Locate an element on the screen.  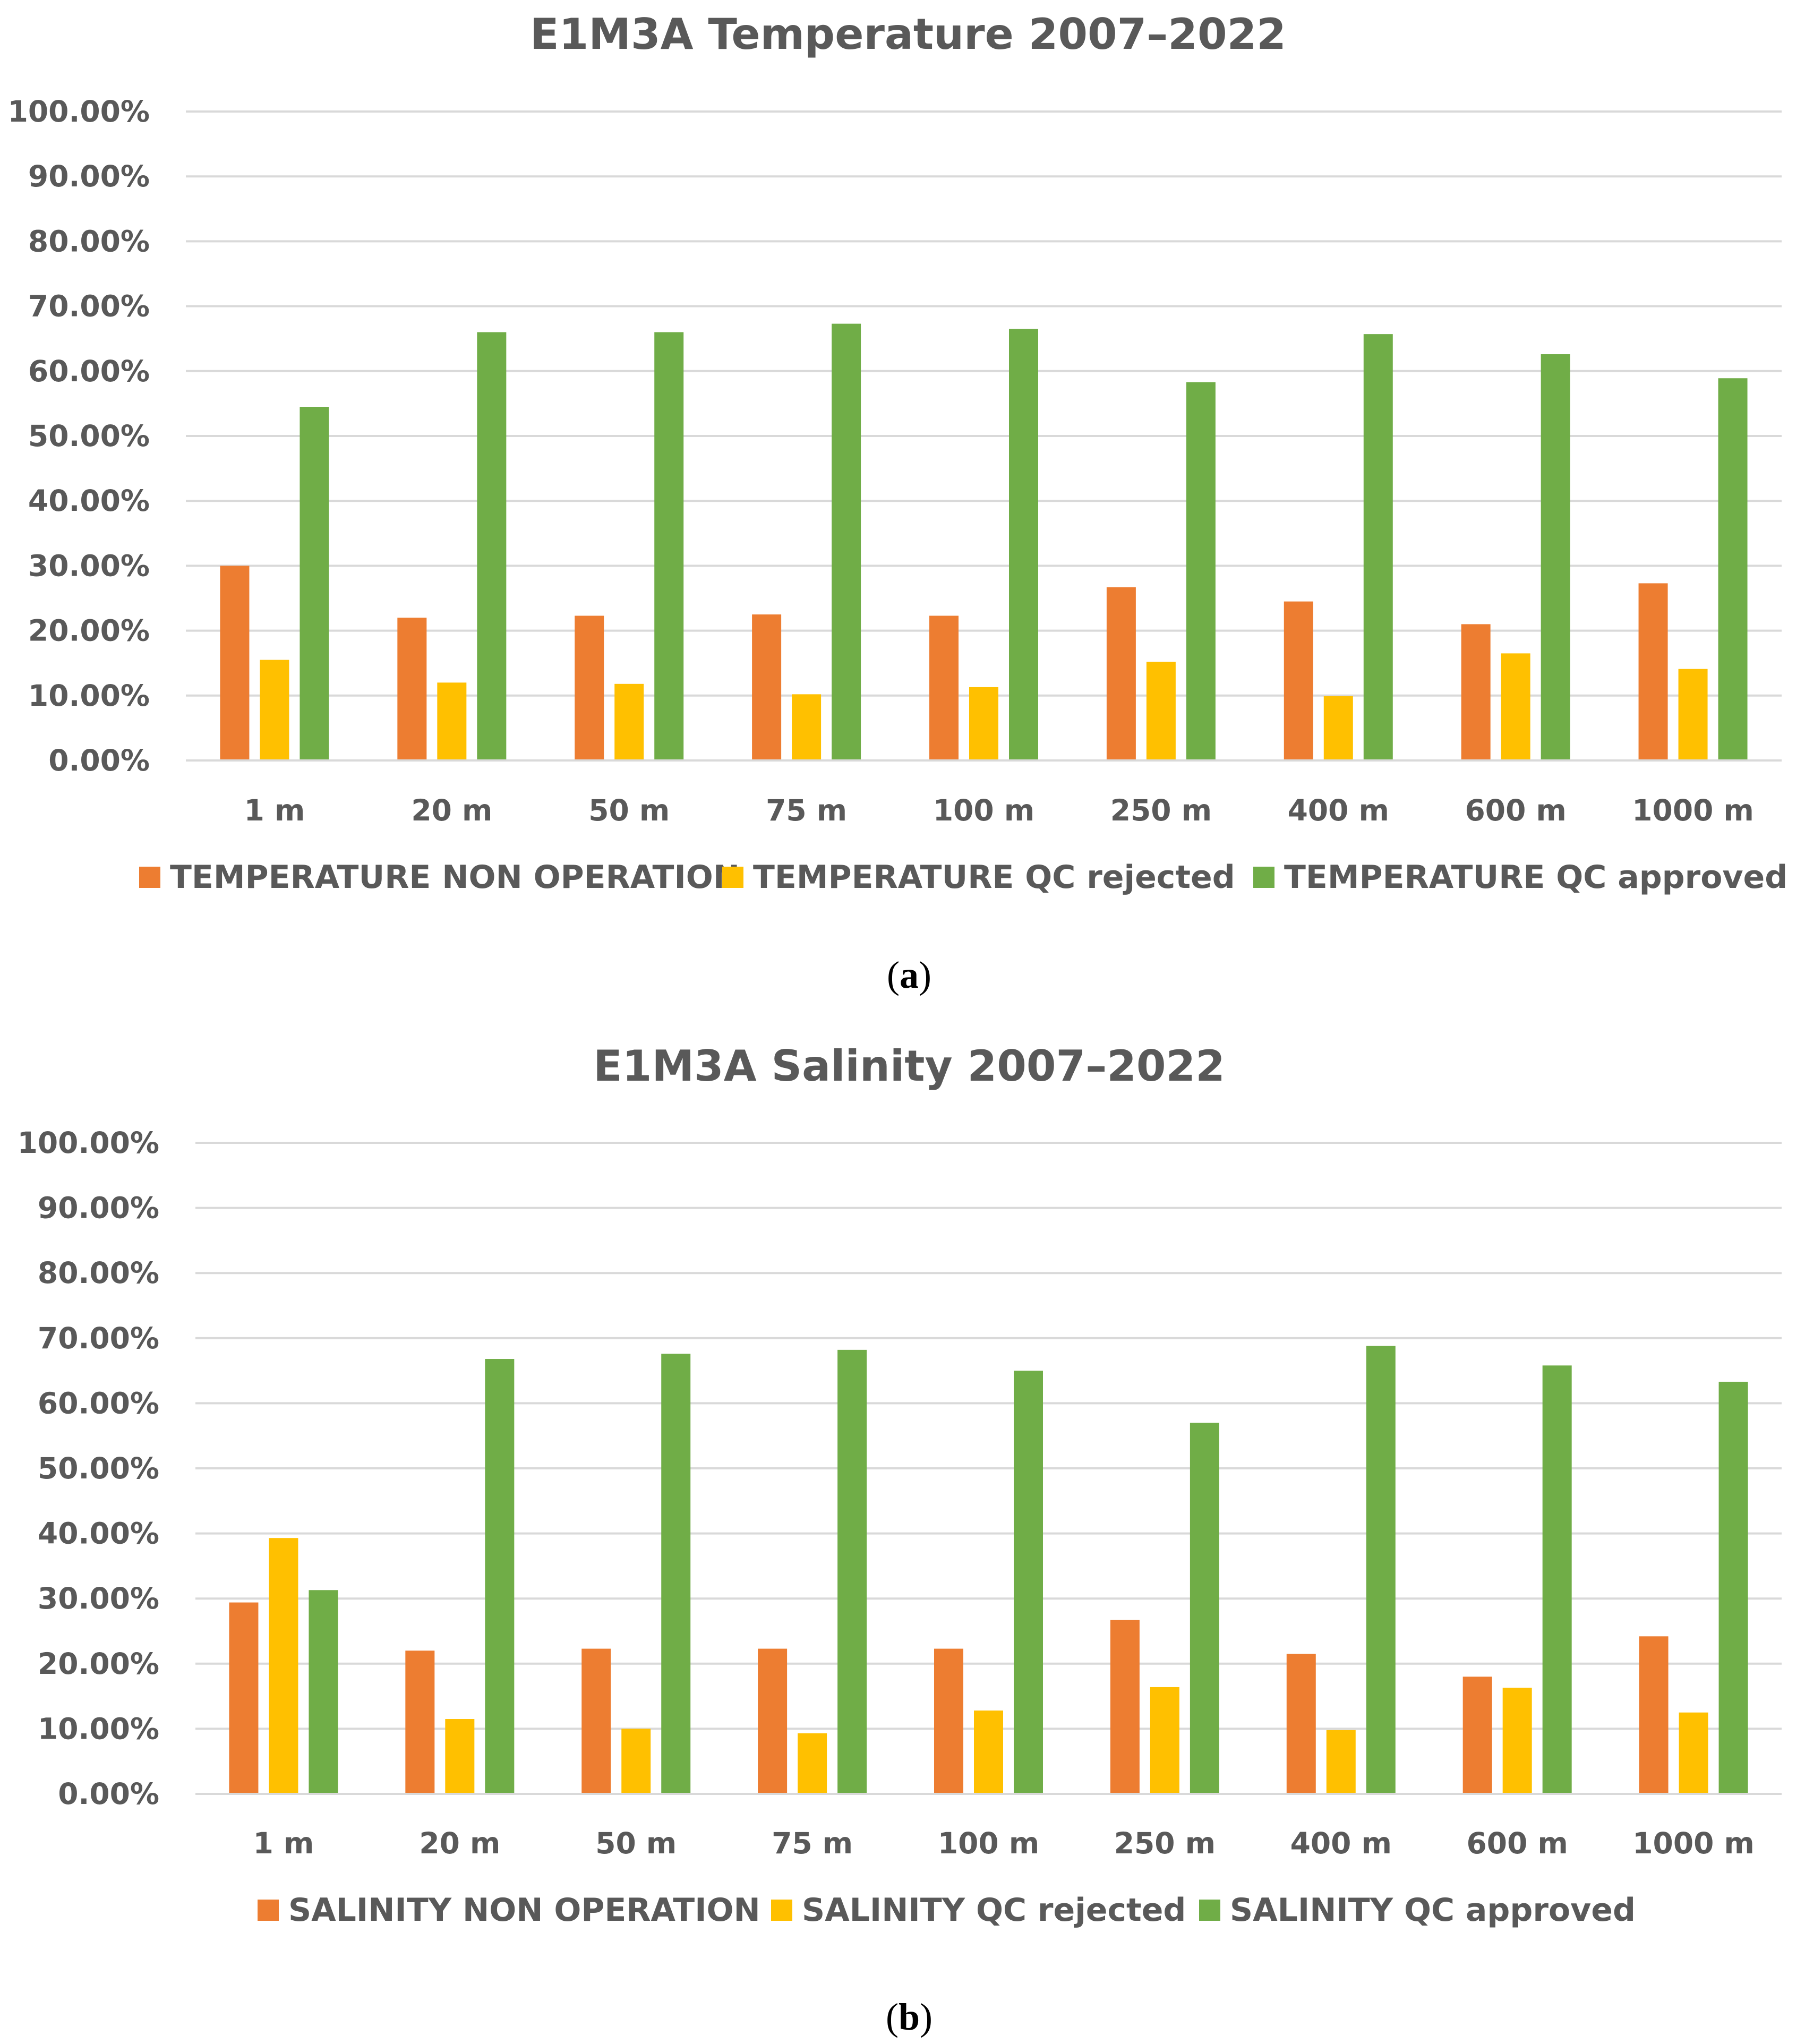
legend-item: TEMPERATURE QC rejected is located at coordinates (978, 877).